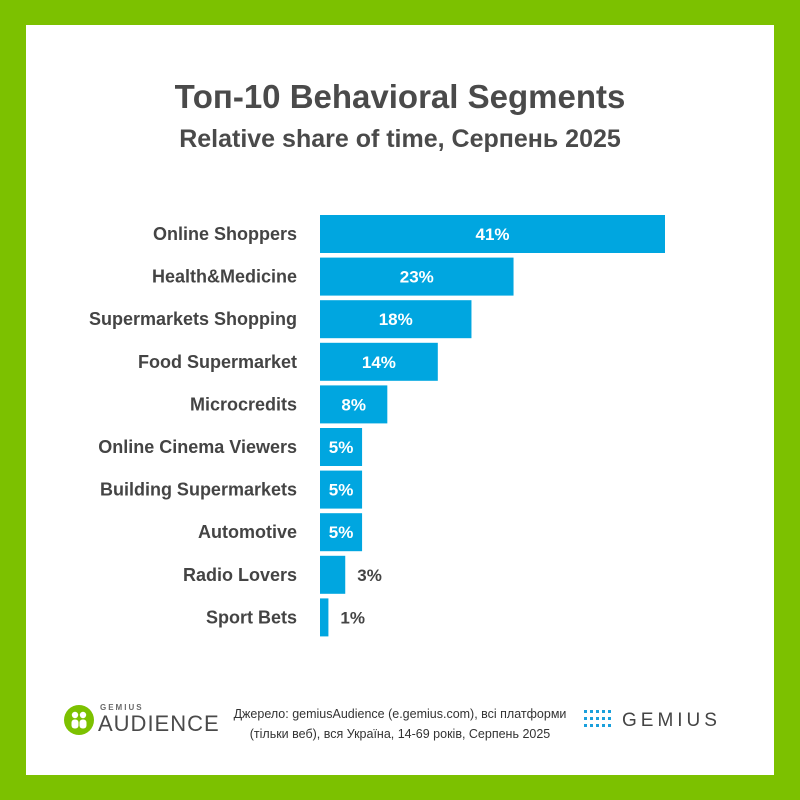 The height and width of the screenshot is (800, 800). What do you see at coordinates (247, 532) in the screenshot?
I see `category-label: Automotive` at bounding box center [247, 532].